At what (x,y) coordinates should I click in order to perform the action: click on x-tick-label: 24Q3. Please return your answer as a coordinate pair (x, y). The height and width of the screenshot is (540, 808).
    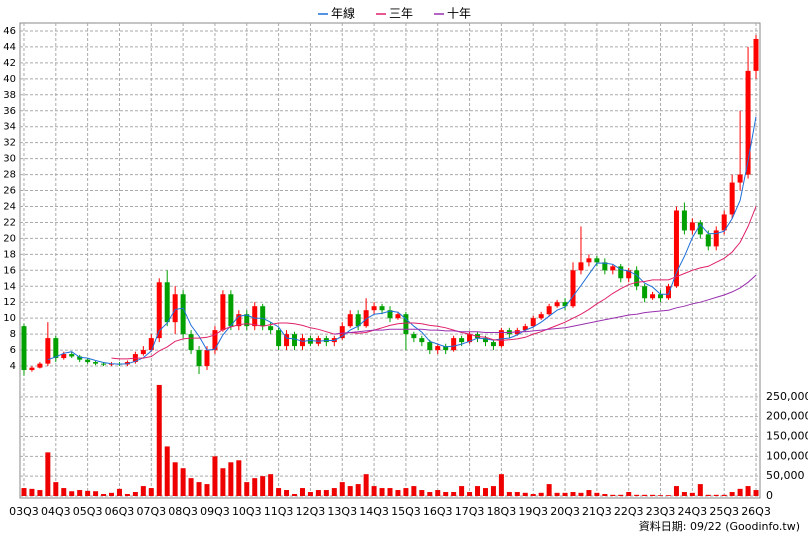
    Looking at the image, I should click on (693, 511).